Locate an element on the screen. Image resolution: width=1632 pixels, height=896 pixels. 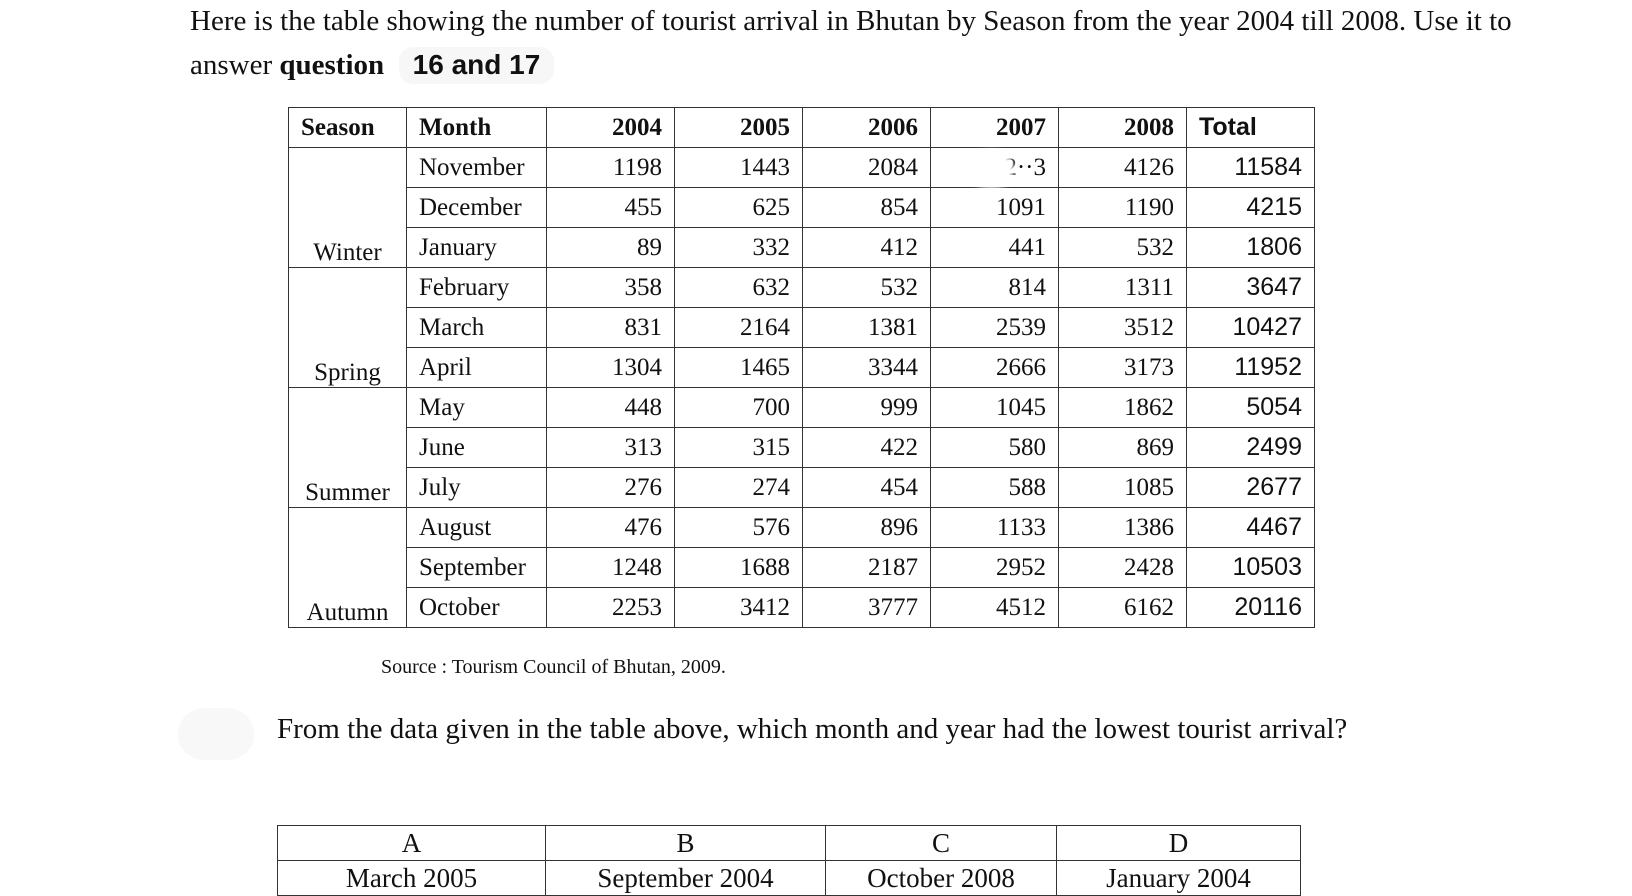
value-cell: 576 is located at coordinates (738, 527).